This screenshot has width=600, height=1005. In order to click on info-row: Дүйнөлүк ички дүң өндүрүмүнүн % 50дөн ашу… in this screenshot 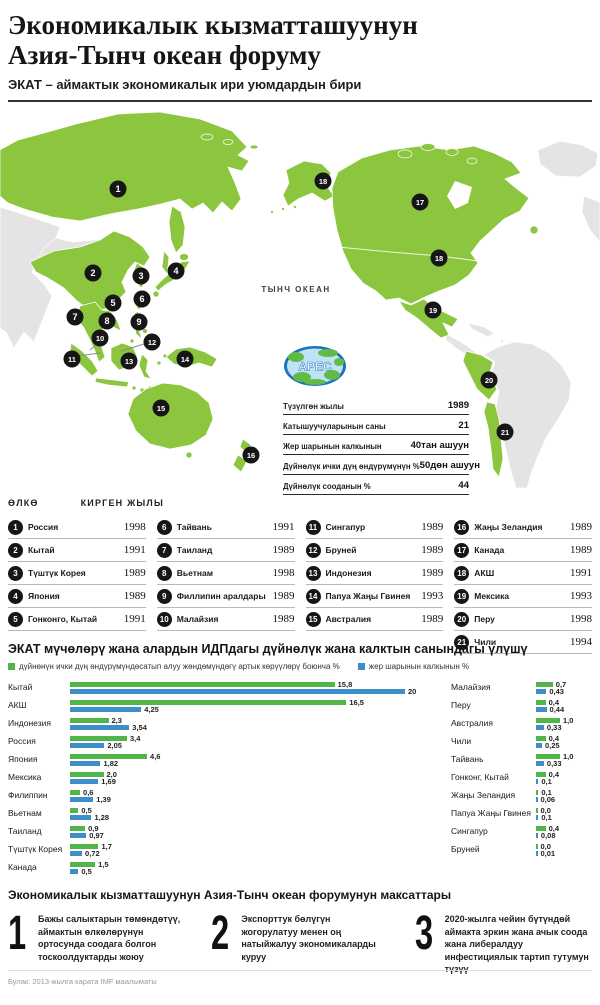, I will do `click(381, 465)`.